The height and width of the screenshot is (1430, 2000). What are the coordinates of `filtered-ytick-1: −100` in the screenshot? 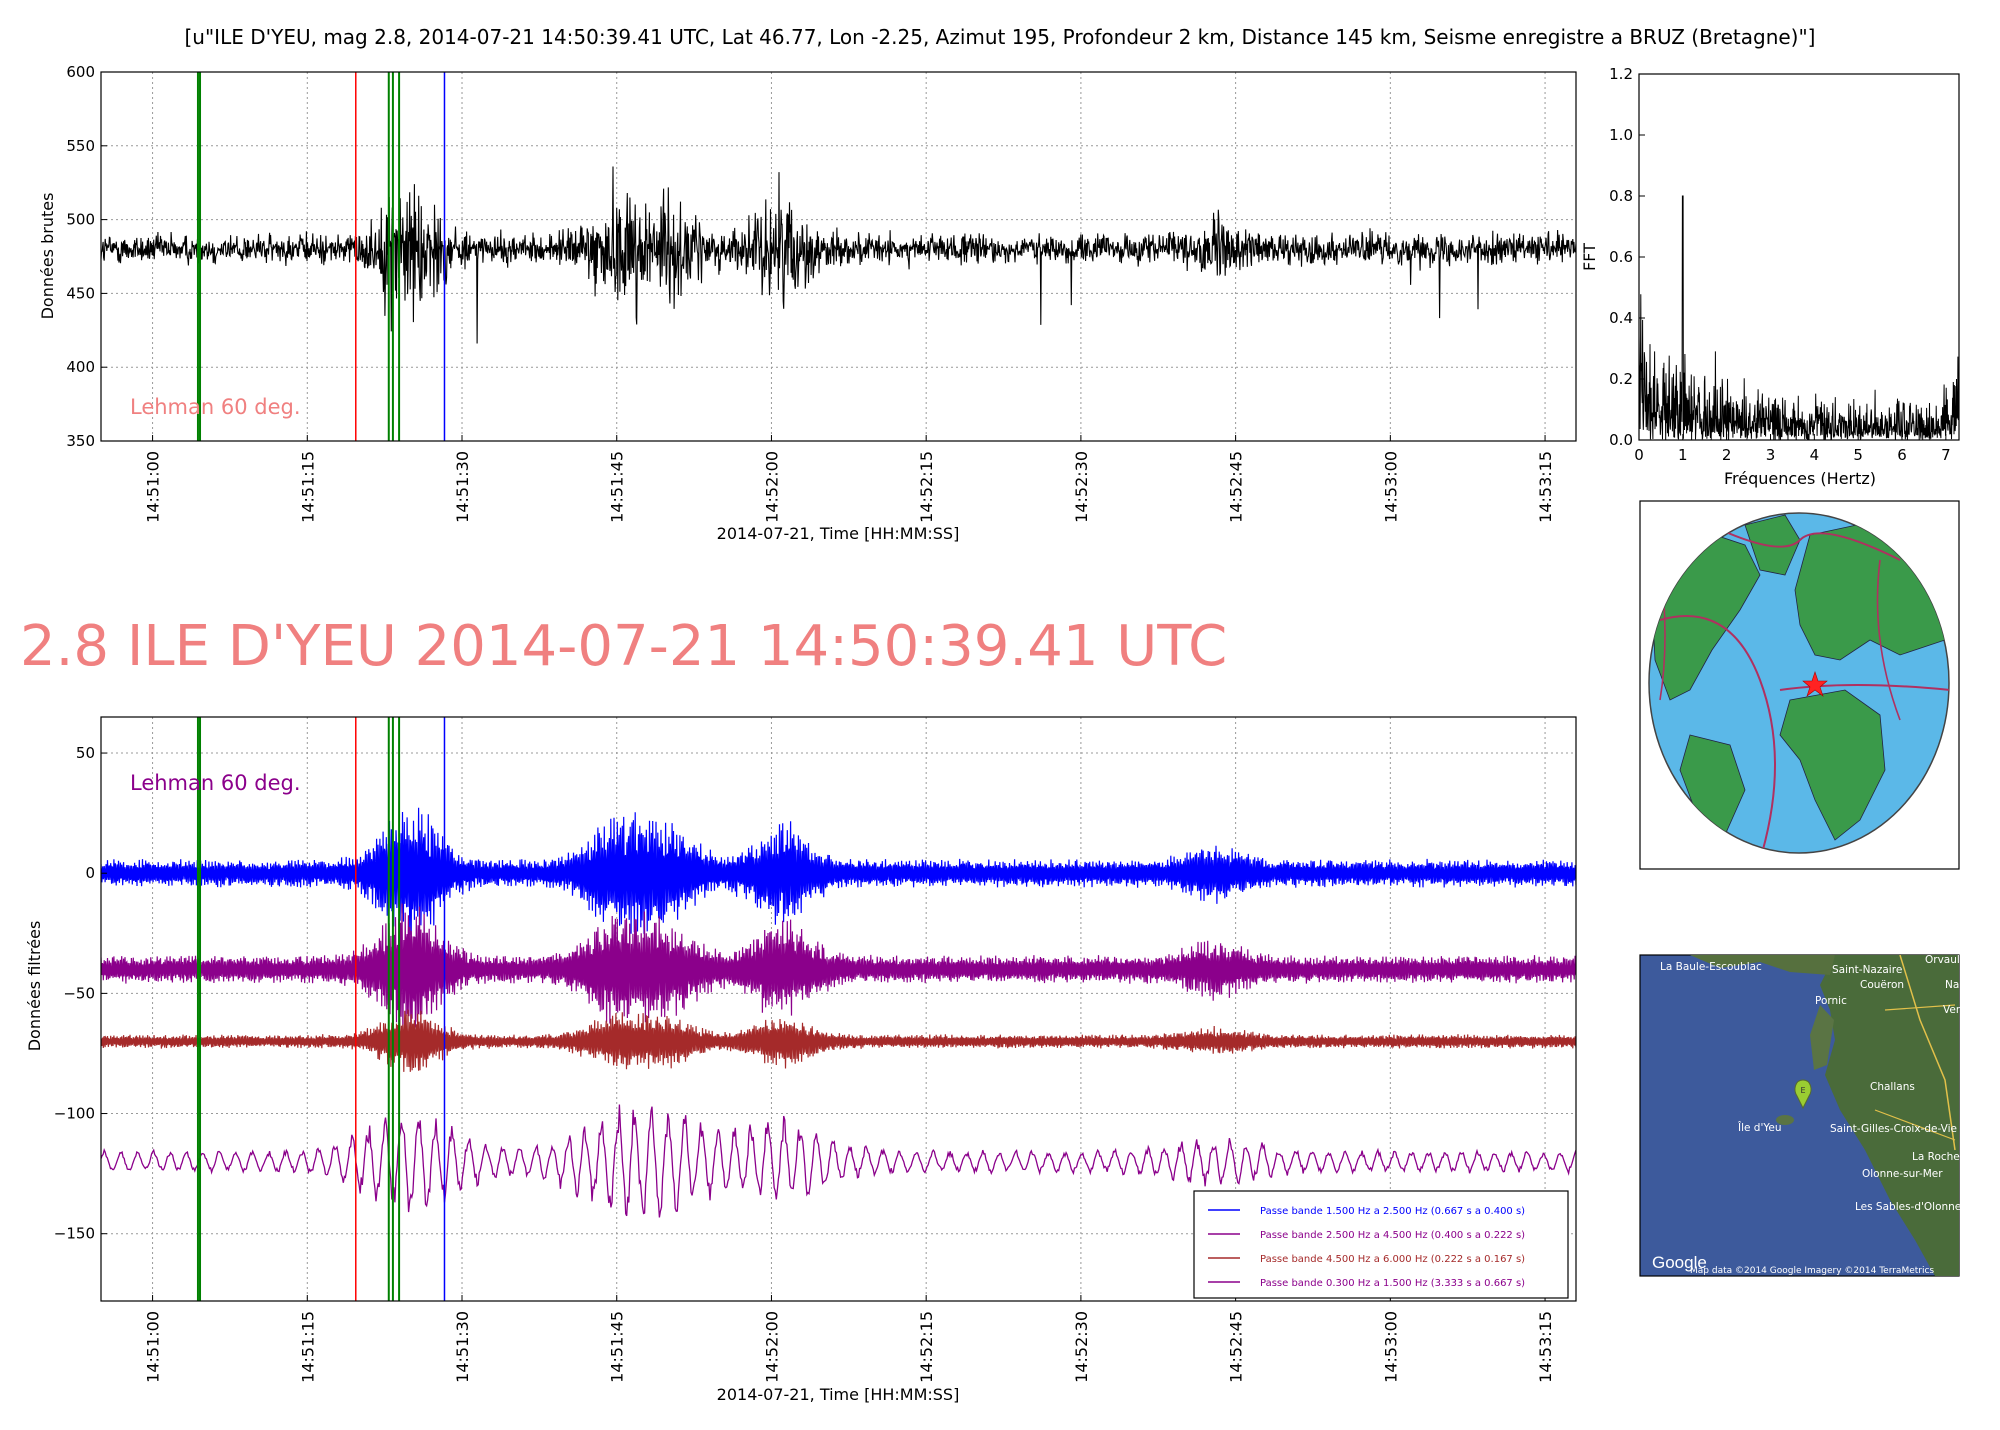 It's located at (74, 1114).